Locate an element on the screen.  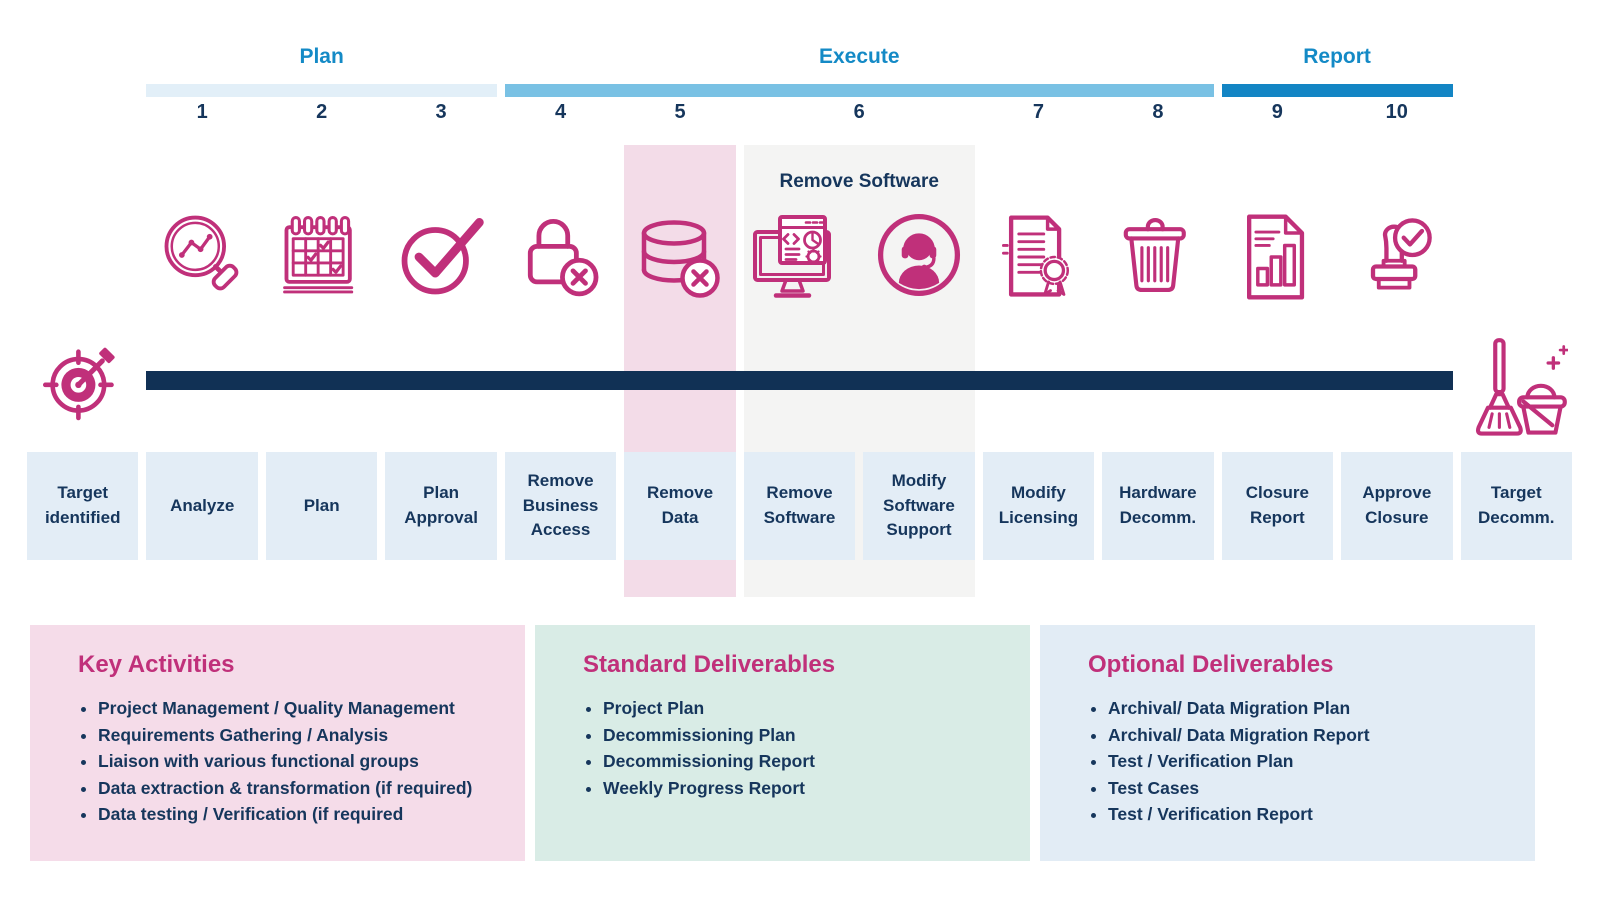
step-number-1: 1 is located at coordinates (202, 112).